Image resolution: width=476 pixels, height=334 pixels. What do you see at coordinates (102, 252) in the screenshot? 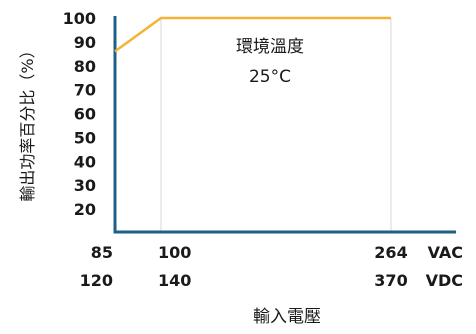
I see `x-tick-label-vac-85: 85` at bounding box center [102, 252].